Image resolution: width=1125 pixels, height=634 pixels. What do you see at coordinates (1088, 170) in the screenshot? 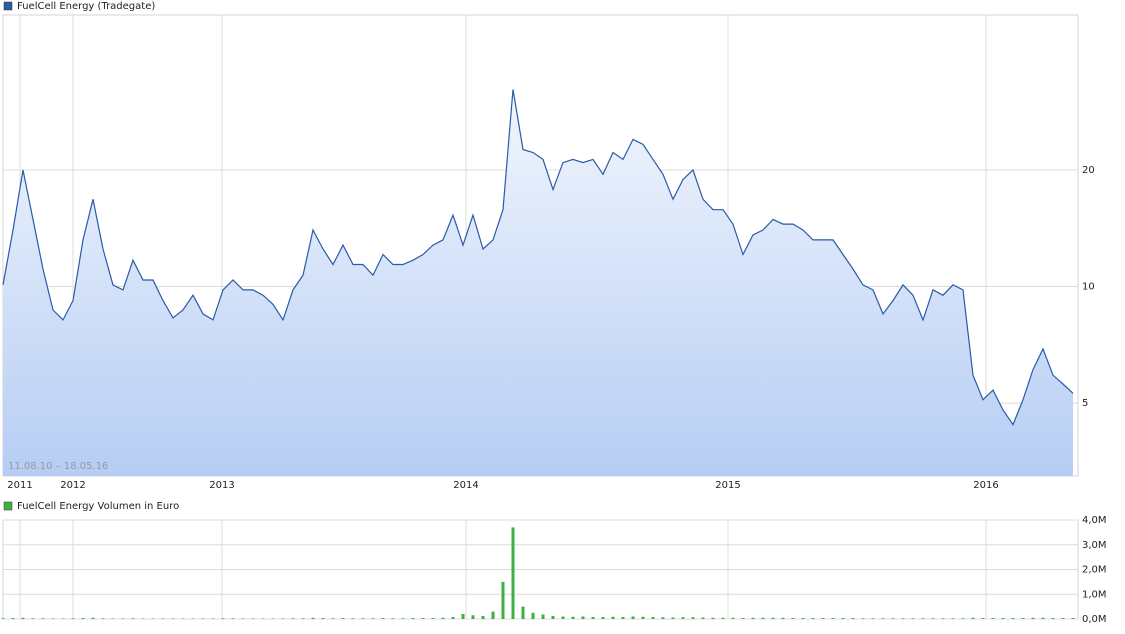
I see `y-tick-label: 20` at bounding box center [1088, 170].